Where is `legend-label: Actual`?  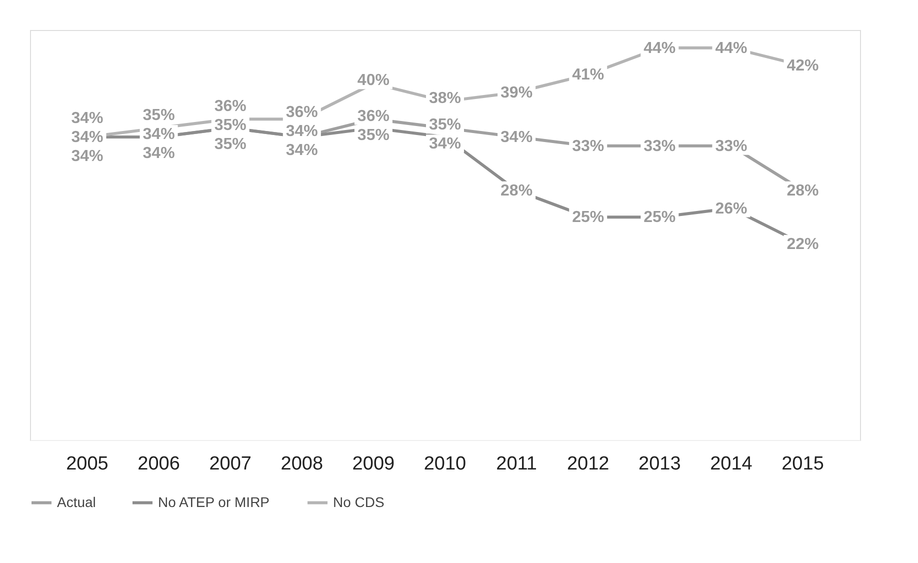 legend-label: Actual is located at coordinates (76, 502).